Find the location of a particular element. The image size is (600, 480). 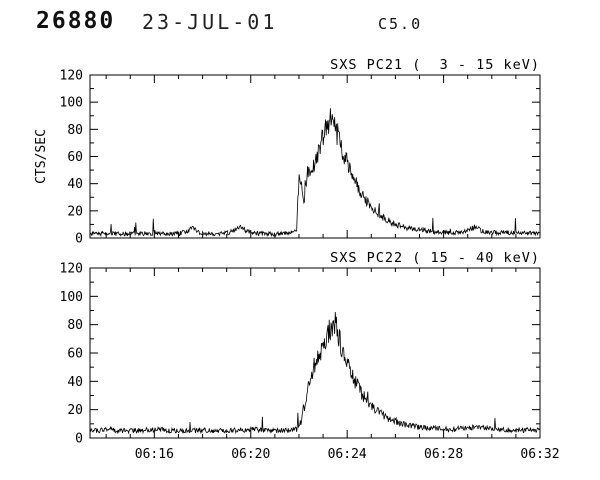

event-number: 26880 is located at coordinates (76, 21).